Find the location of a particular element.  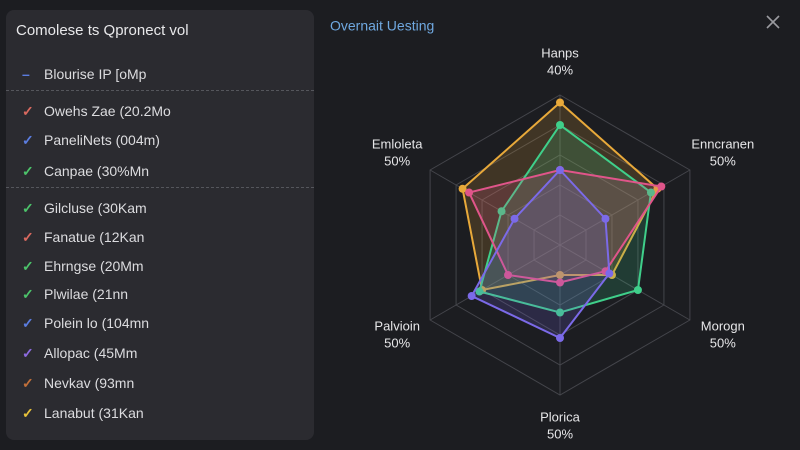

item-label: Polein lo (104mn is located at coordinates (97, 323).